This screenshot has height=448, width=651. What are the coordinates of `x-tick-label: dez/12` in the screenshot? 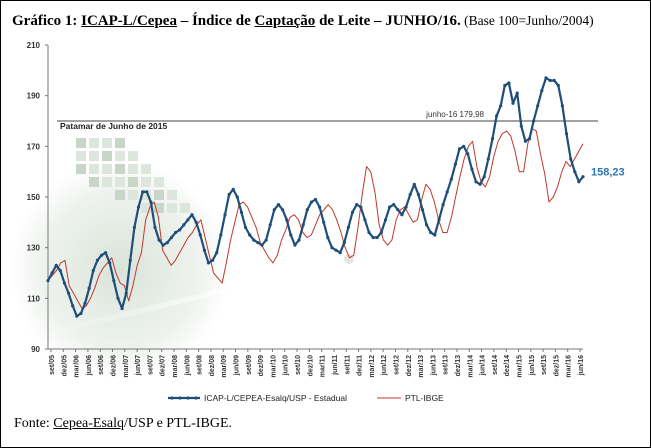 It's located at (409, 366).